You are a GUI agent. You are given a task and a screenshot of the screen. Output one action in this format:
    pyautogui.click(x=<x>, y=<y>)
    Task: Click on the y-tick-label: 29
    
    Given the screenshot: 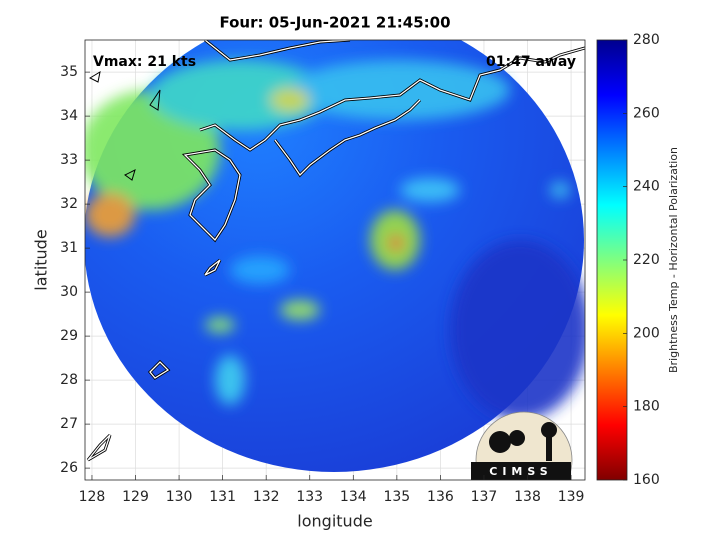 What is the action you would take?
    pyautogui.click(x=69, y=336)
    